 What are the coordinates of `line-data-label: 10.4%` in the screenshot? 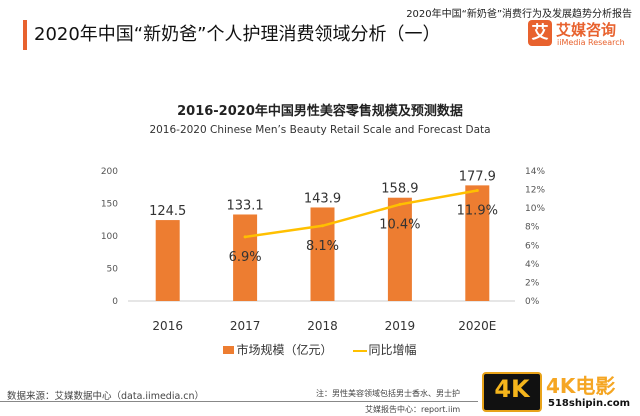 It's located at (399, 224).